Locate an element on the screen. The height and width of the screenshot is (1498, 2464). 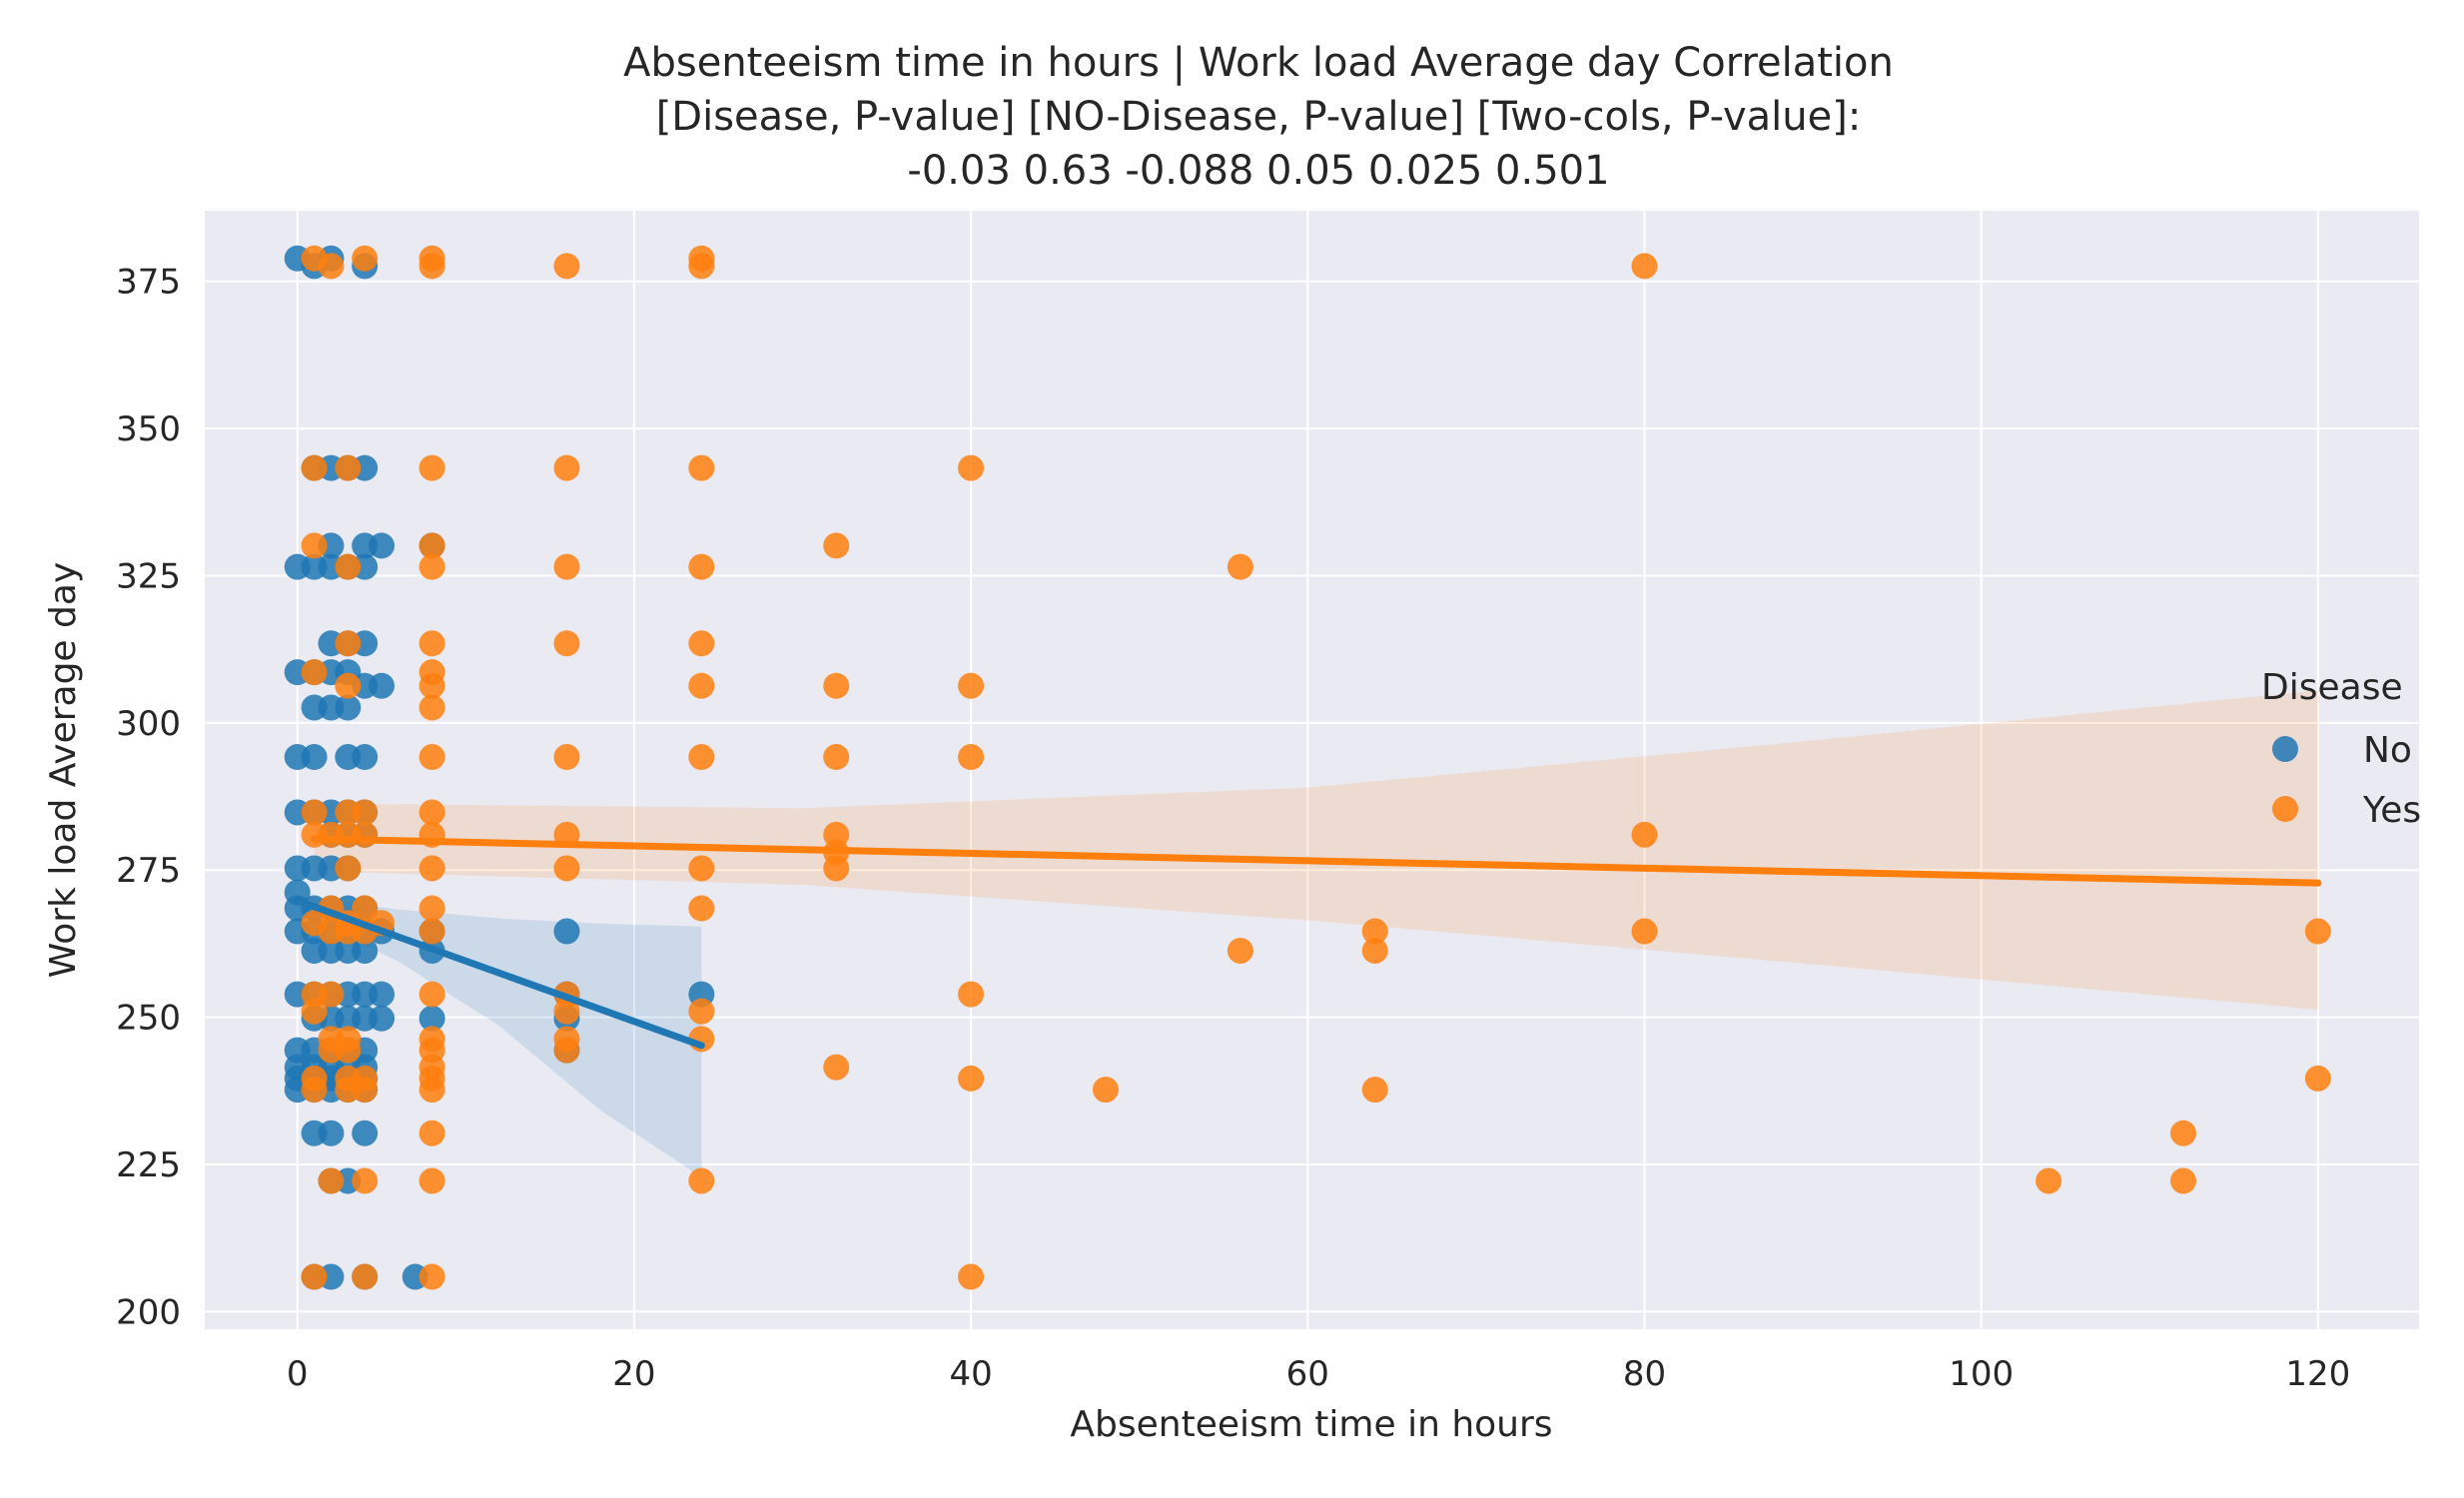
legend-title: Disease is located at coordinates (2332, 688).